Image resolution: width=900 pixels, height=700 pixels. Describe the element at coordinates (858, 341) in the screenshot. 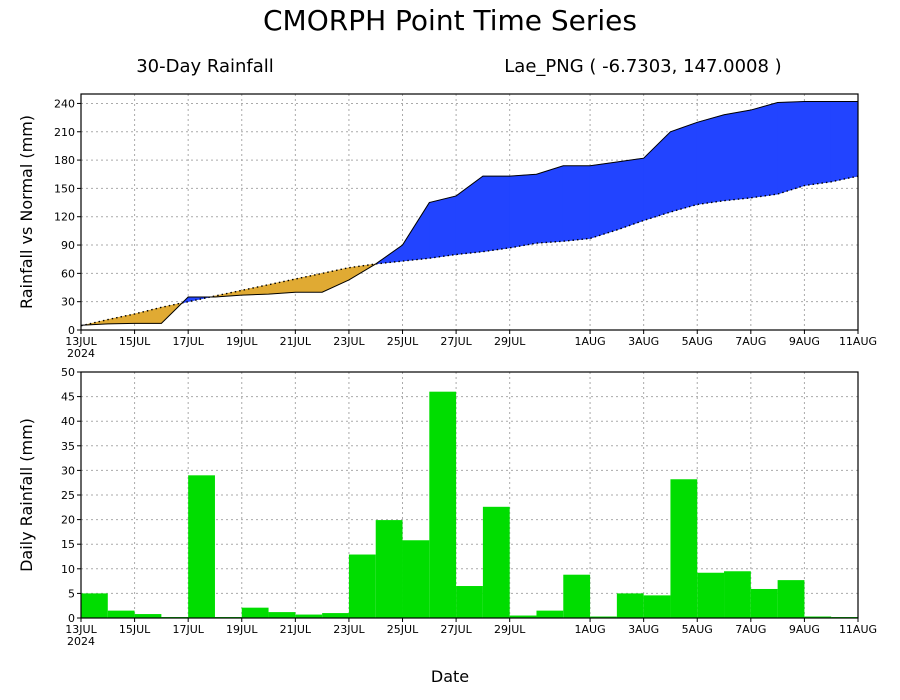

I see `top-xtick-label-14: 11AUG` at that location.